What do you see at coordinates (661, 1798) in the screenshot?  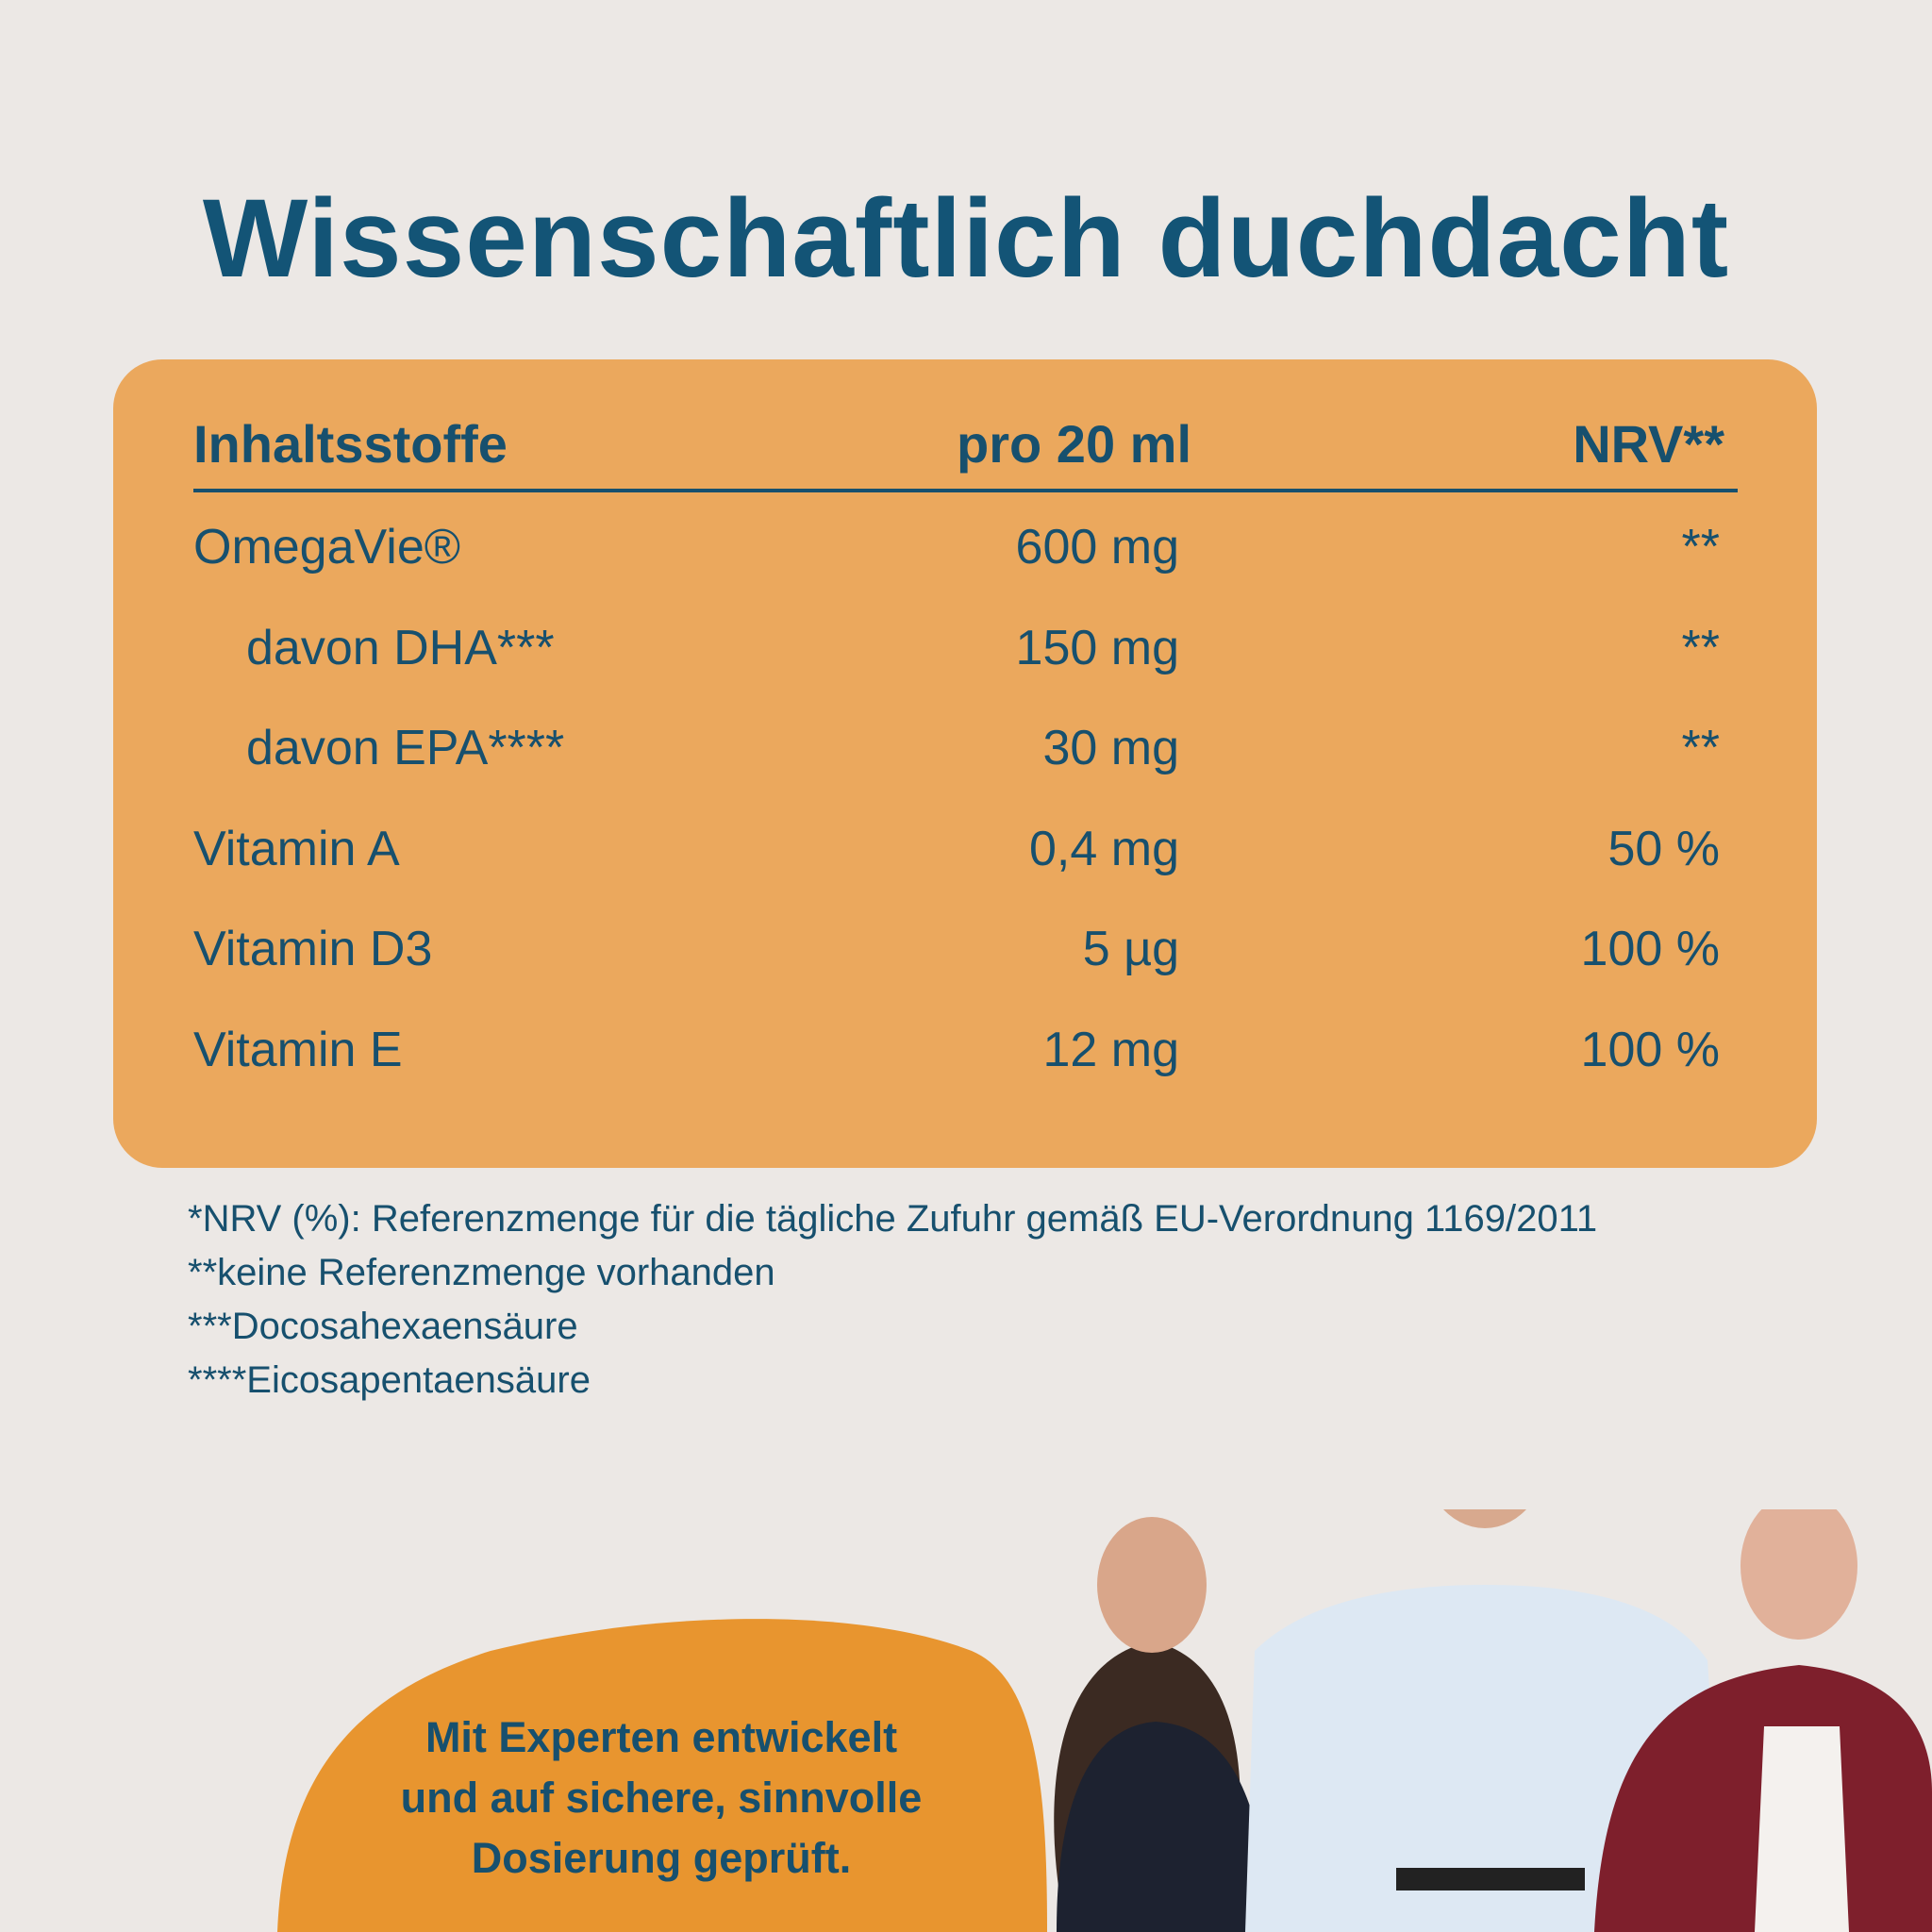 I see `badge-text: und auf sichere, sinnvolle` at bounding box center [661, 1798].